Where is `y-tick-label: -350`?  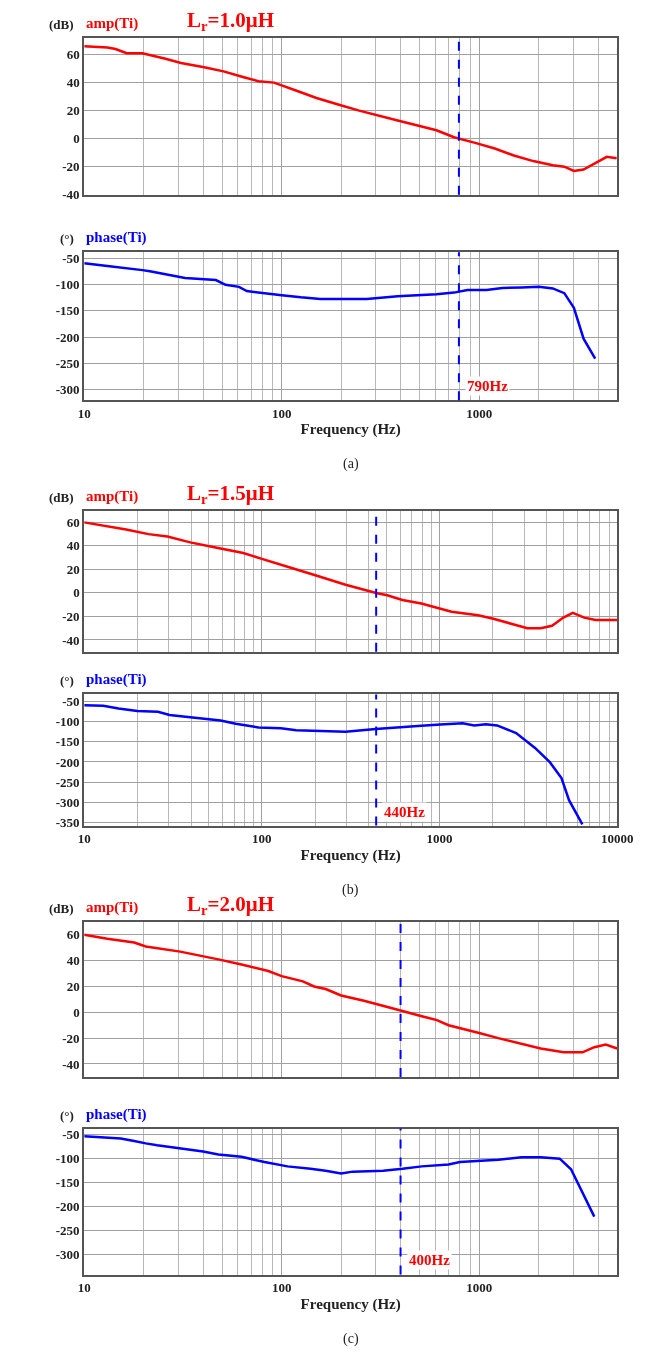
y-tick-label: -350 is located at coordinates (67, 822).